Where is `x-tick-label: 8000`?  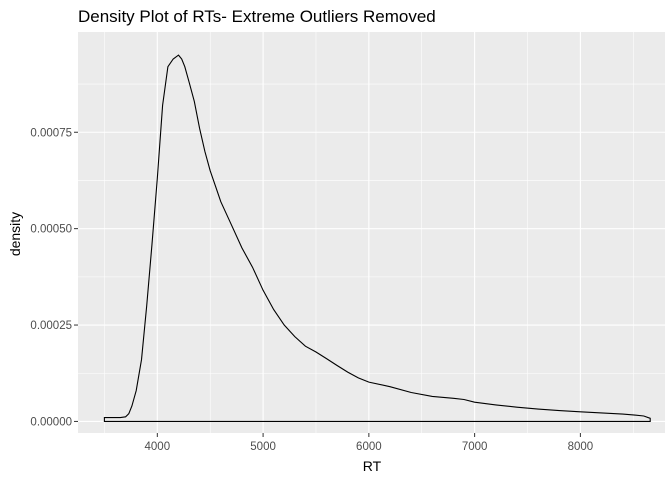
x-tick-label: 8000 is located at coordinates (581, 447).